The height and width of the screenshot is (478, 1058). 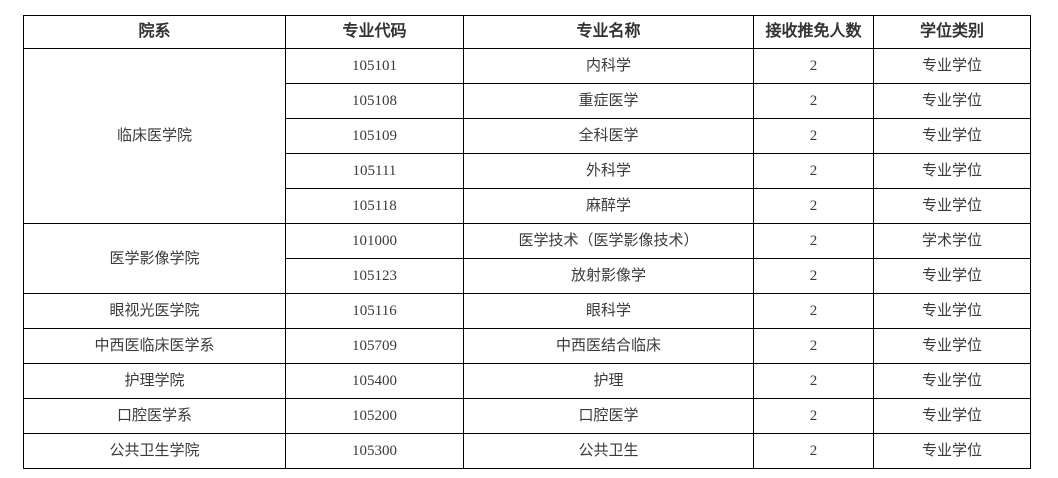 I want to click on table-row: 105118 麻醉学 2 专业学位, so click(x=527, y=206).